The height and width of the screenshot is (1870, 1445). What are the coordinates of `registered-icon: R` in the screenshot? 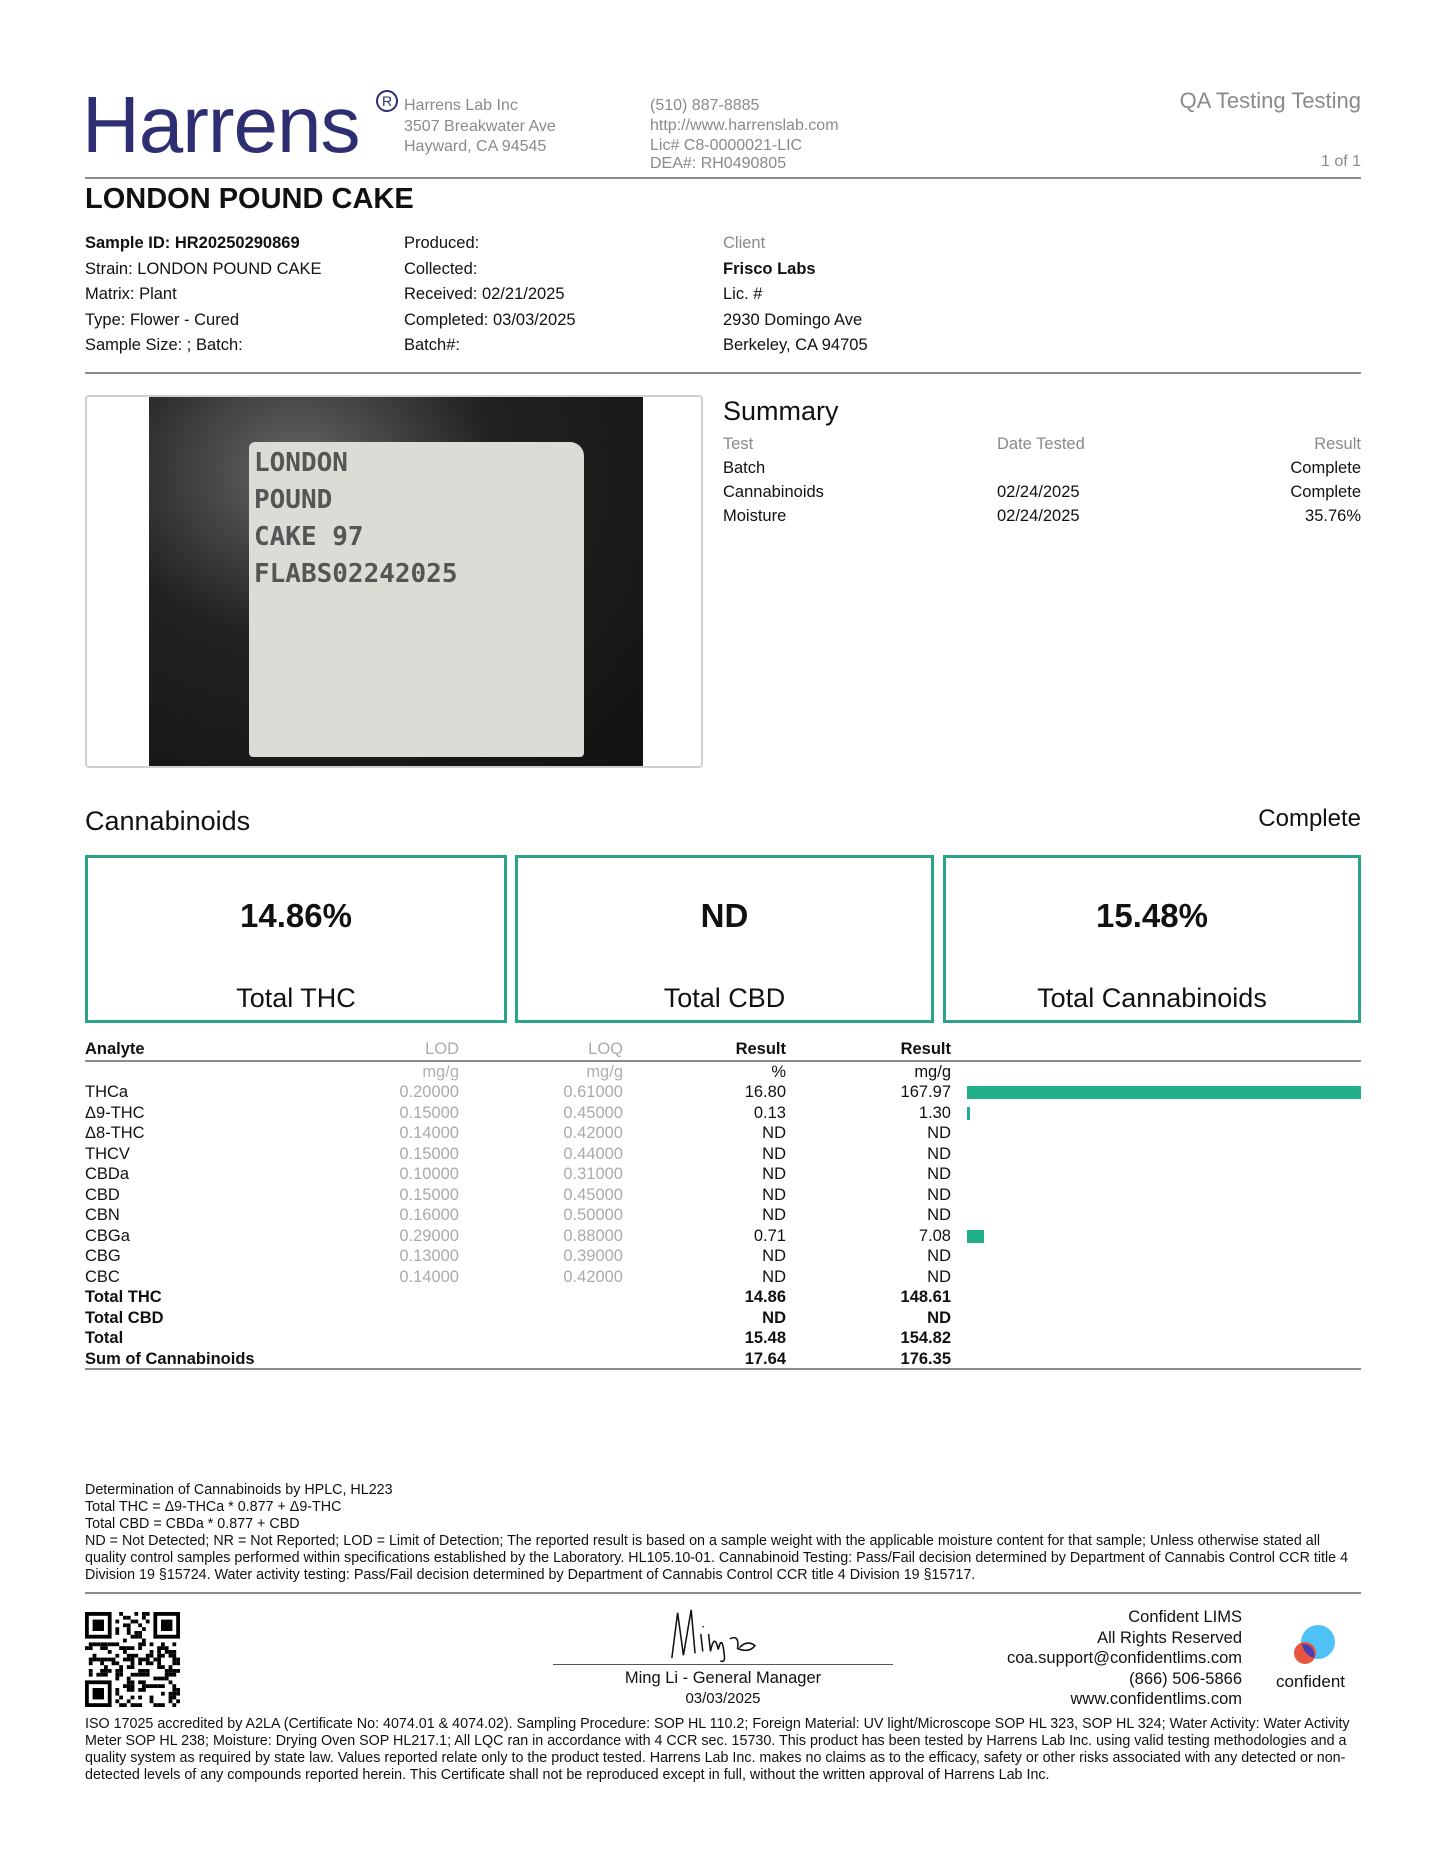 It's located at (387, 101).